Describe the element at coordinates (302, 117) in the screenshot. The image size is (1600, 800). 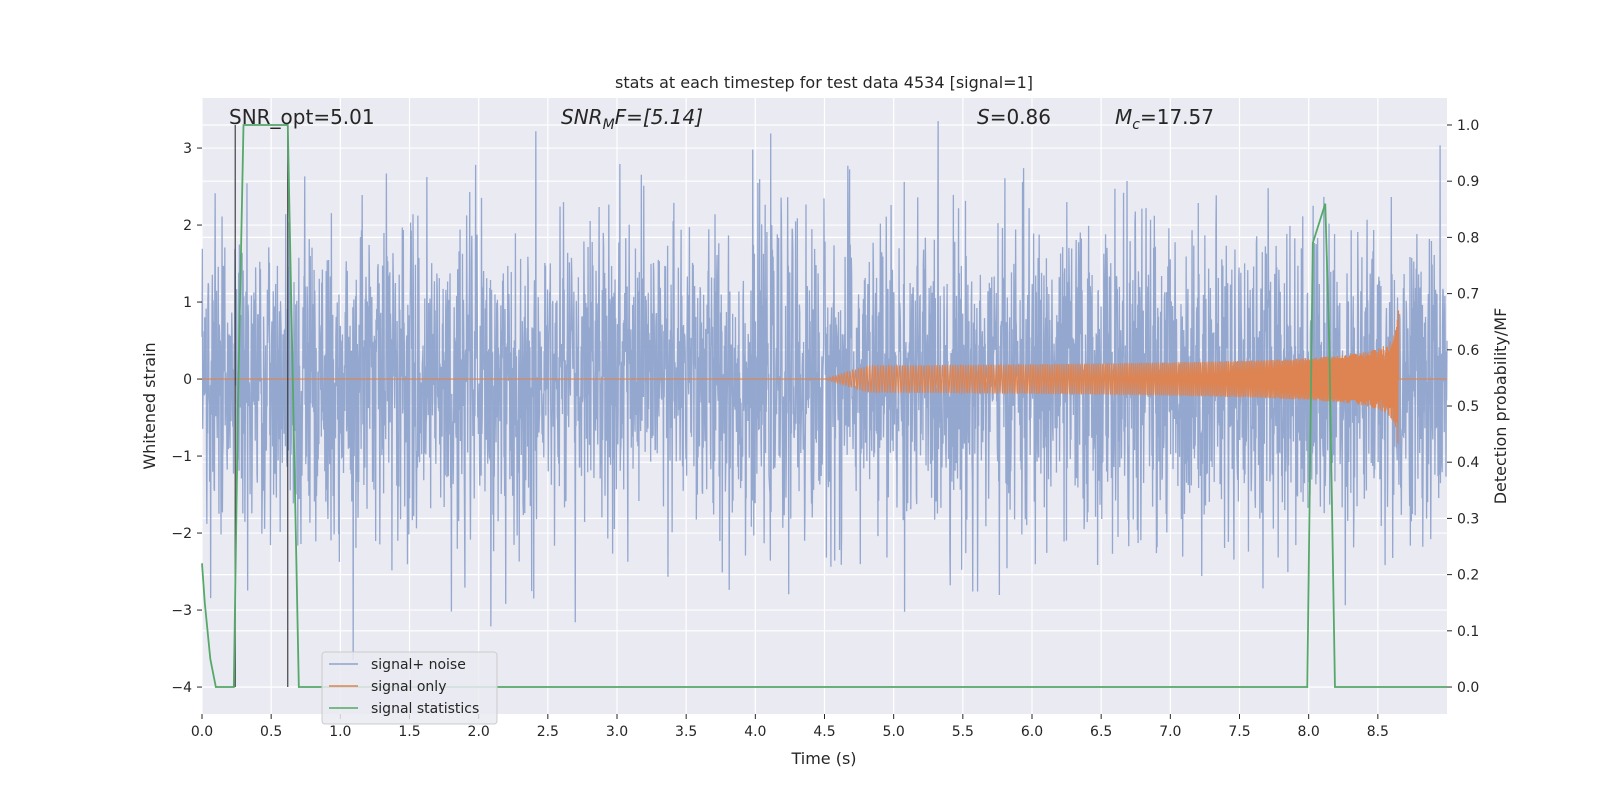
I see `annotation-snr-opt: SNR_opt=5.01` at that location.